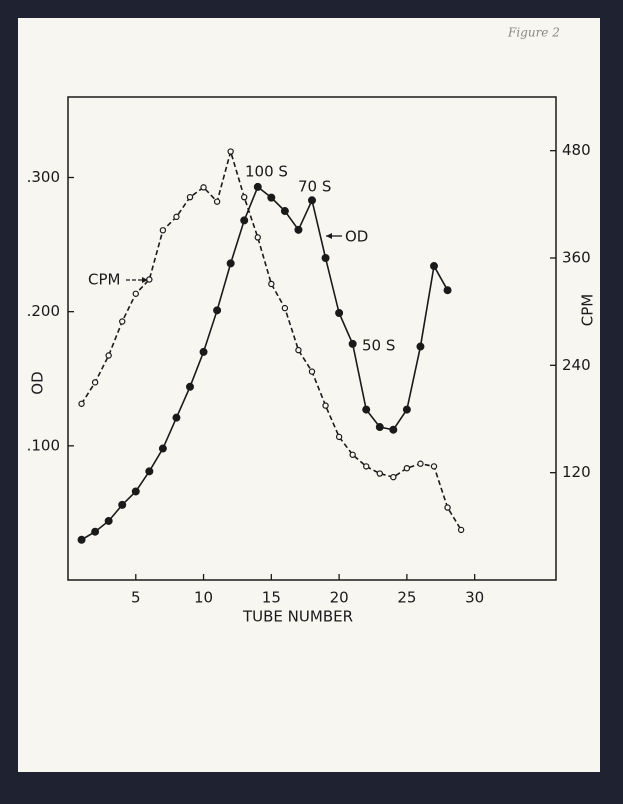 Image resolution: width=623 pixels, height=804 pixels. What do you see at coordinates (474, 598) in the screenshot?
I see `x-tick-label: 30` at bounding box center [474, 598].